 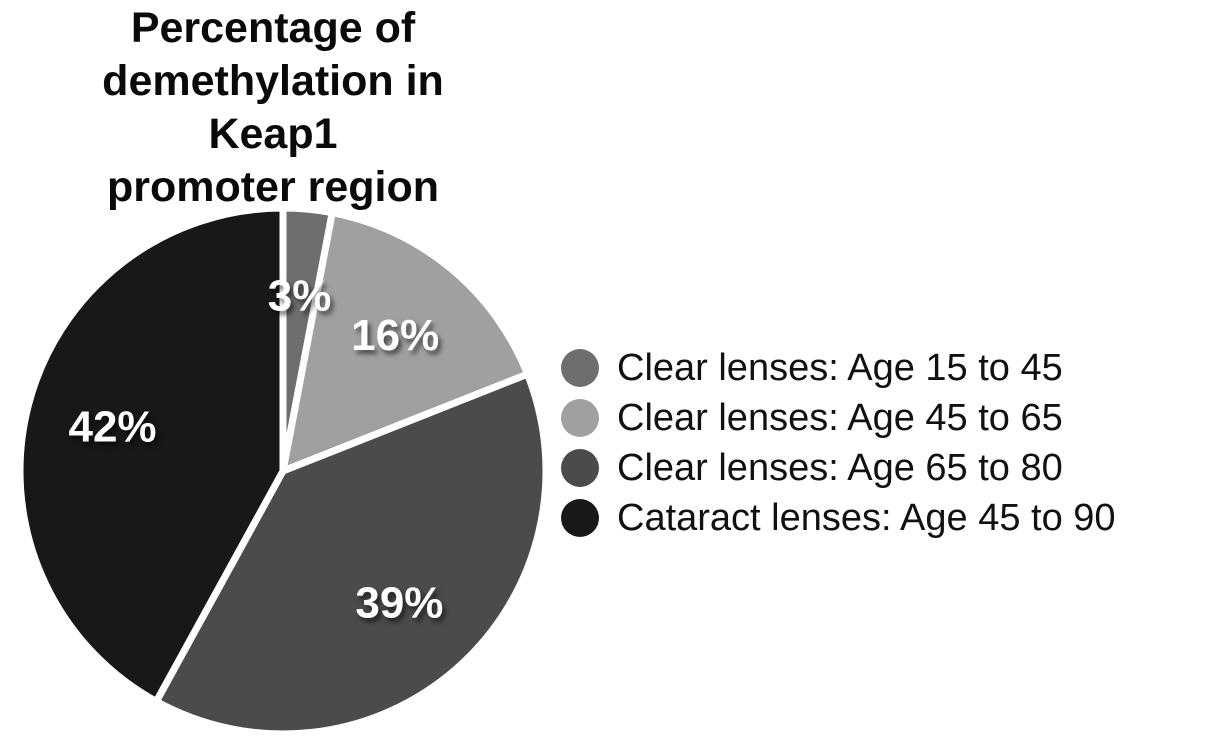 I want to click on pie-slice, so click(x=405, y=342).